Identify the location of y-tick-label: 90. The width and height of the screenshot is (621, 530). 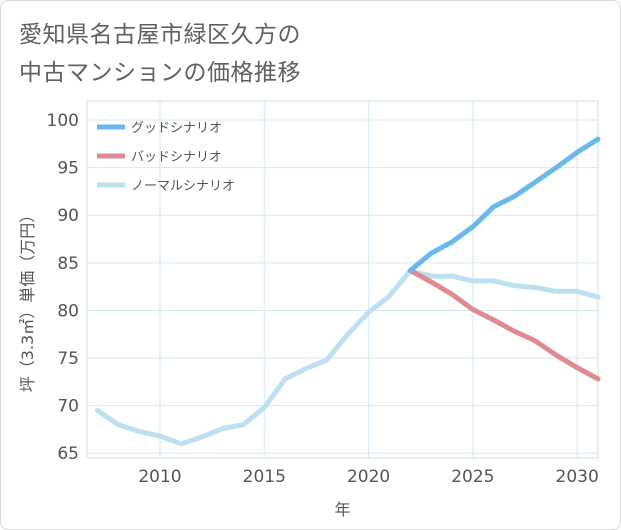
(68, 216).